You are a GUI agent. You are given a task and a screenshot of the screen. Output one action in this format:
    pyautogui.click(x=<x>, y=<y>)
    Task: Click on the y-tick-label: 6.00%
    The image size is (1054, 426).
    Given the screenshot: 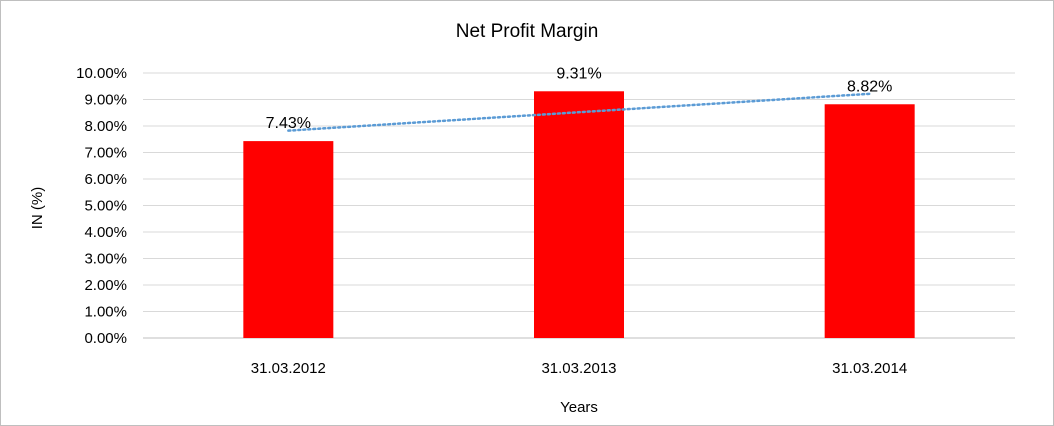 What is the action you would take?
    pyautogui.click(x=105, y=179)
    